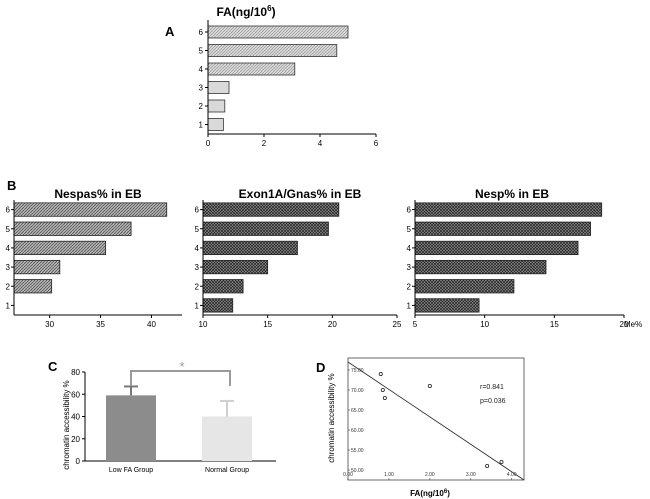 This screenshot has height=499, width=650. Describe the element at coordinates (409, 267) in the screenshot. I see `panel-b3-y-tick-label: 3` at that location.